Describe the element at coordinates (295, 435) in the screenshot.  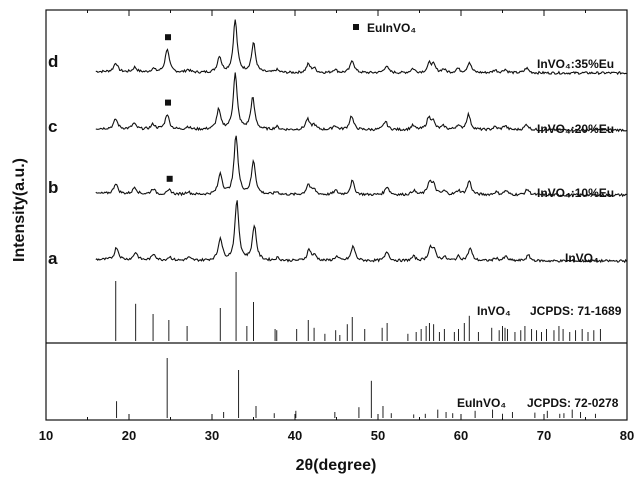
I see `x-tick-label: 40` at that location.